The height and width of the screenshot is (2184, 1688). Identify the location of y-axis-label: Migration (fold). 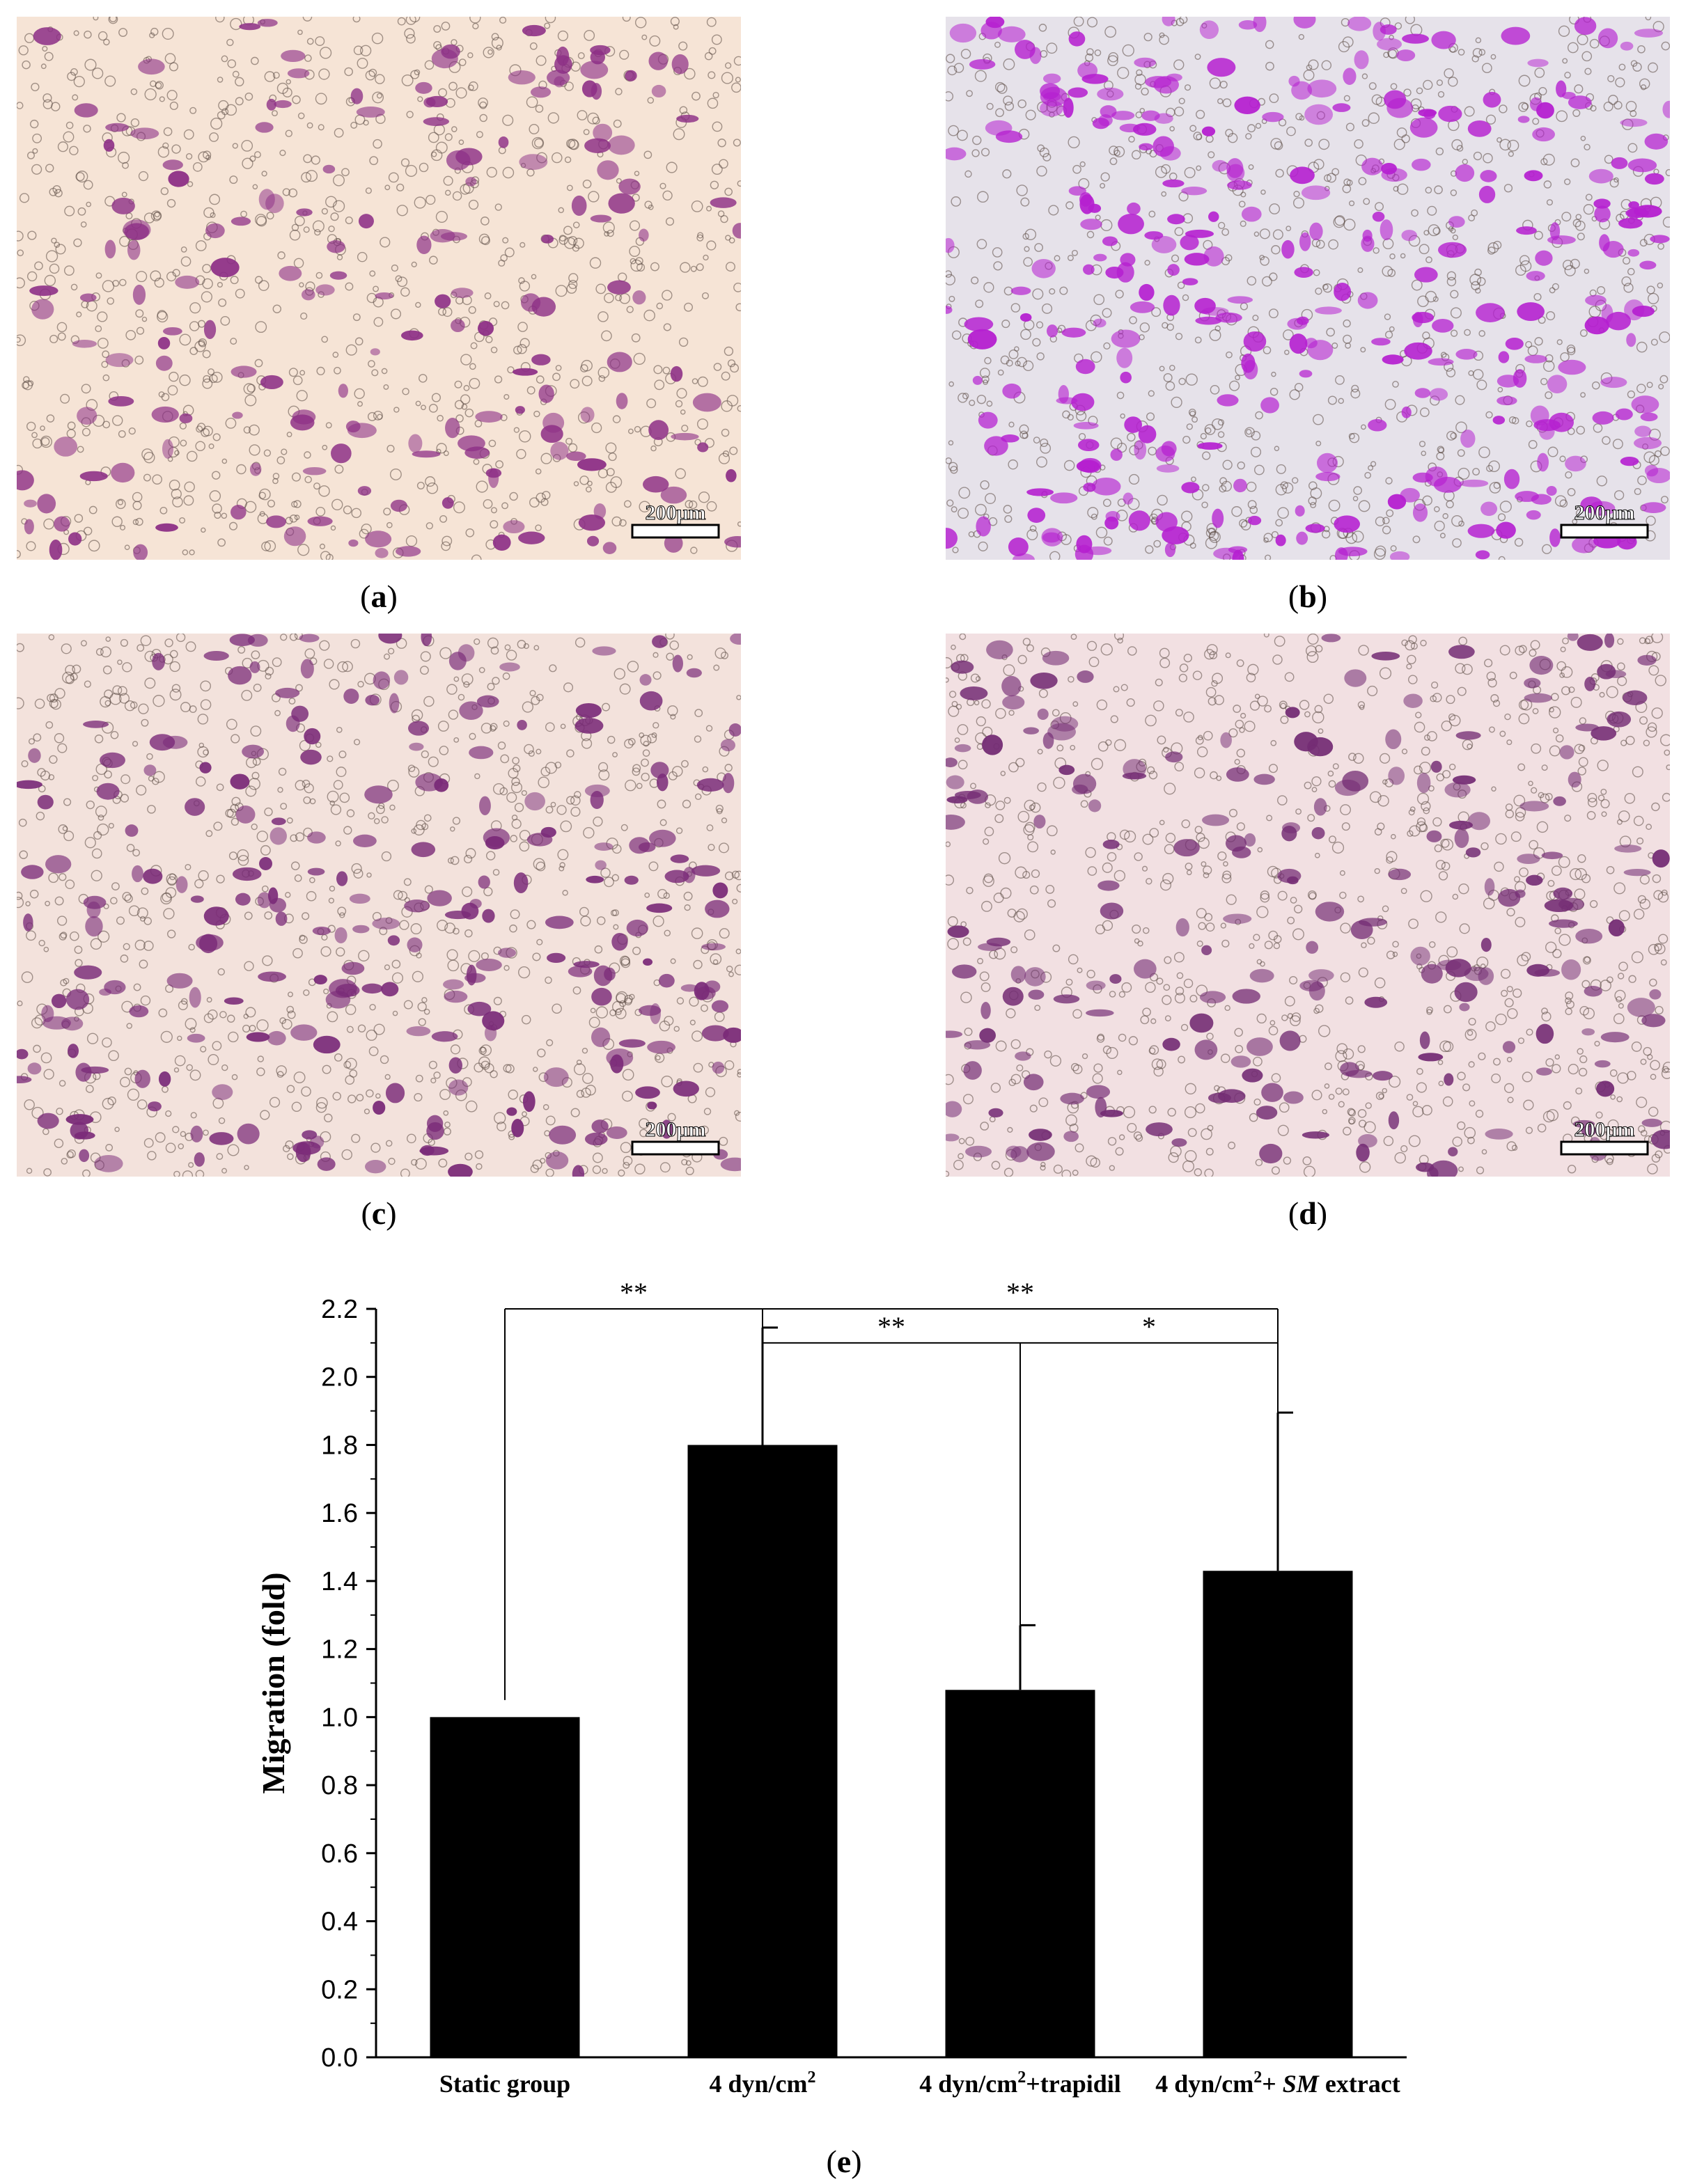
(273, 1682).